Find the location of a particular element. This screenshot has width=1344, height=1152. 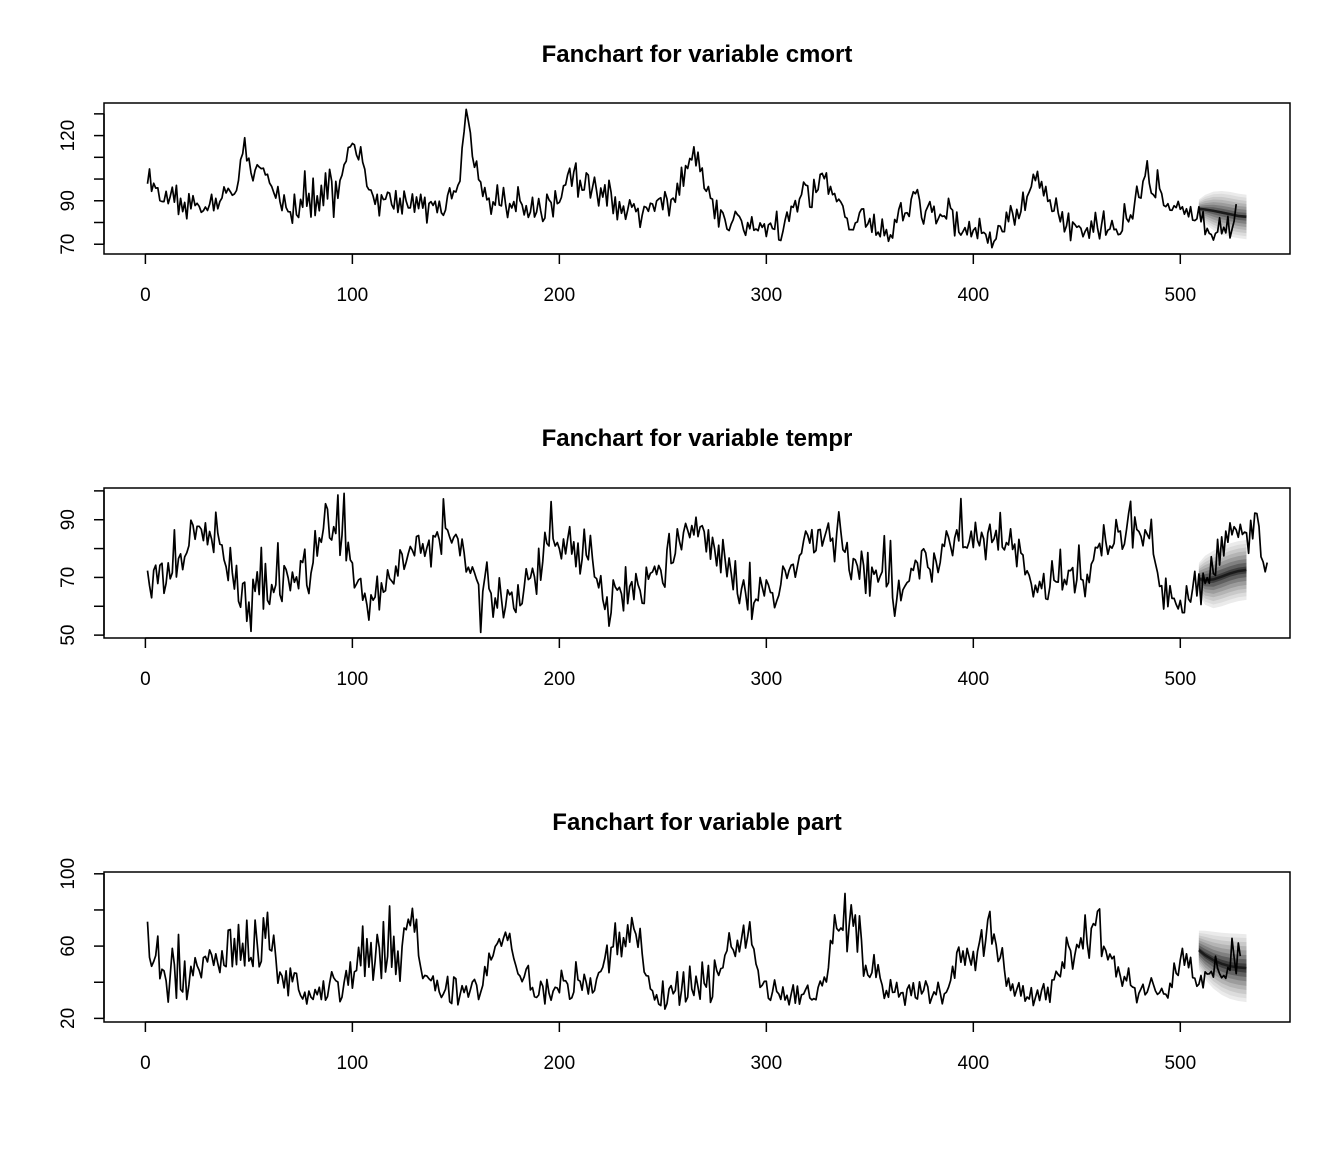

y-tick-label: 100 is located at coordinates (68, 874).